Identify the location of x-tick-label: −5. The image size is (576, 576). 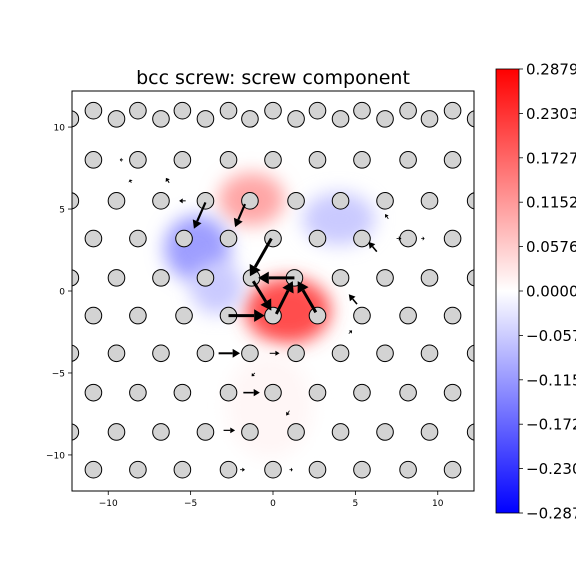
(190, 504).